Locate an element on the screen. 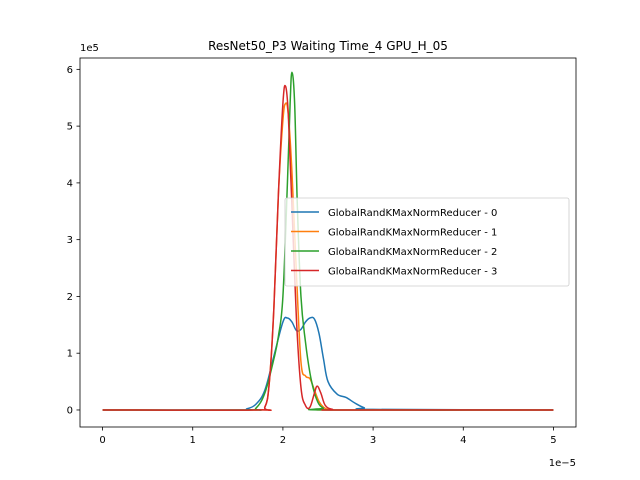  y-tick-label-5: 5 is located at coordinates (70, 127).